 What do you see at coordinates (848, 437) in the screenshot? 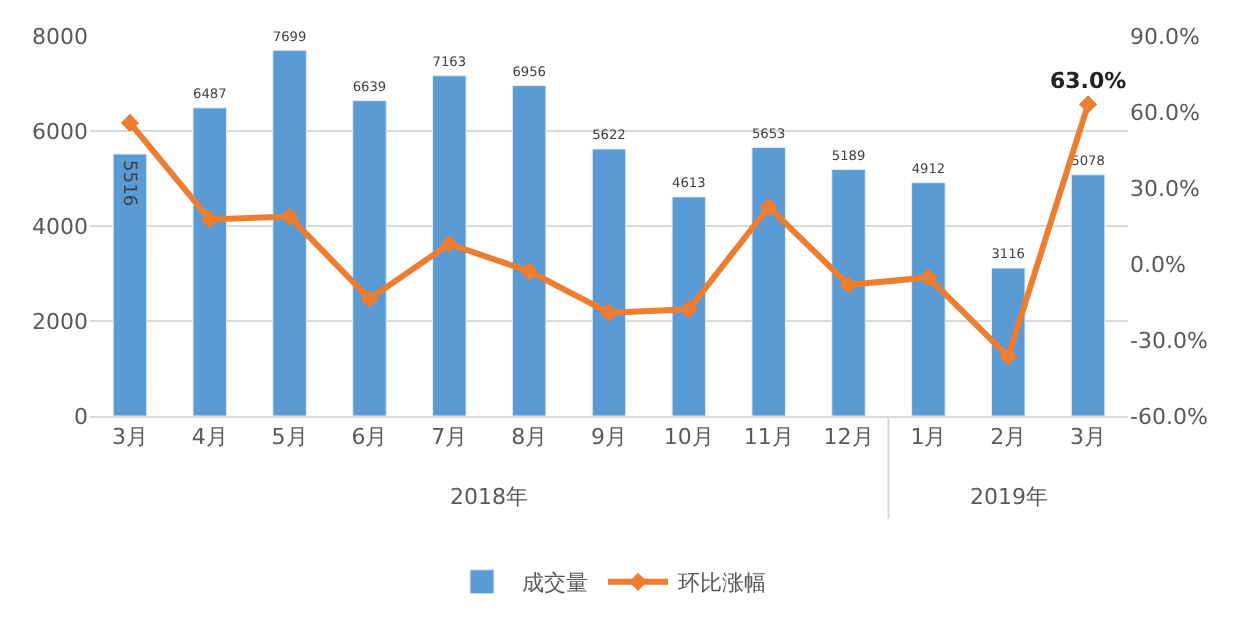
I see `x-tick-label: 12月` at bounding box center [848, 437].